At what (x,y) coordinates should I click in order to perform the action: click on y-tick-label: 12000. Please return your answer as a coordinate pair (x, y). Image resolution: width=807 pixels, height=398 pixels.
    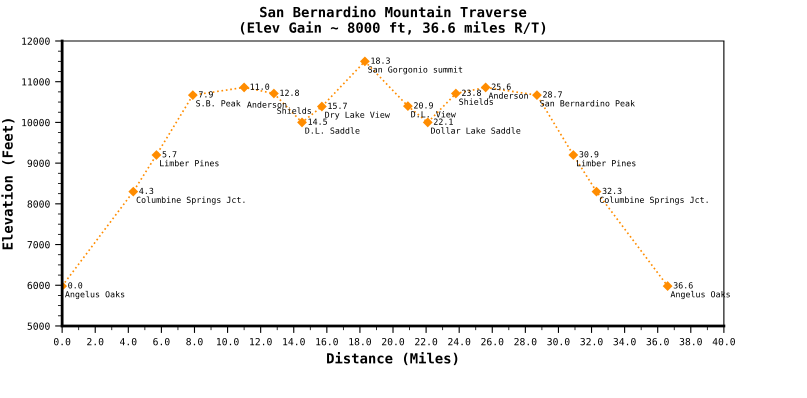
    Looking at the image, I should click on (36, 41).